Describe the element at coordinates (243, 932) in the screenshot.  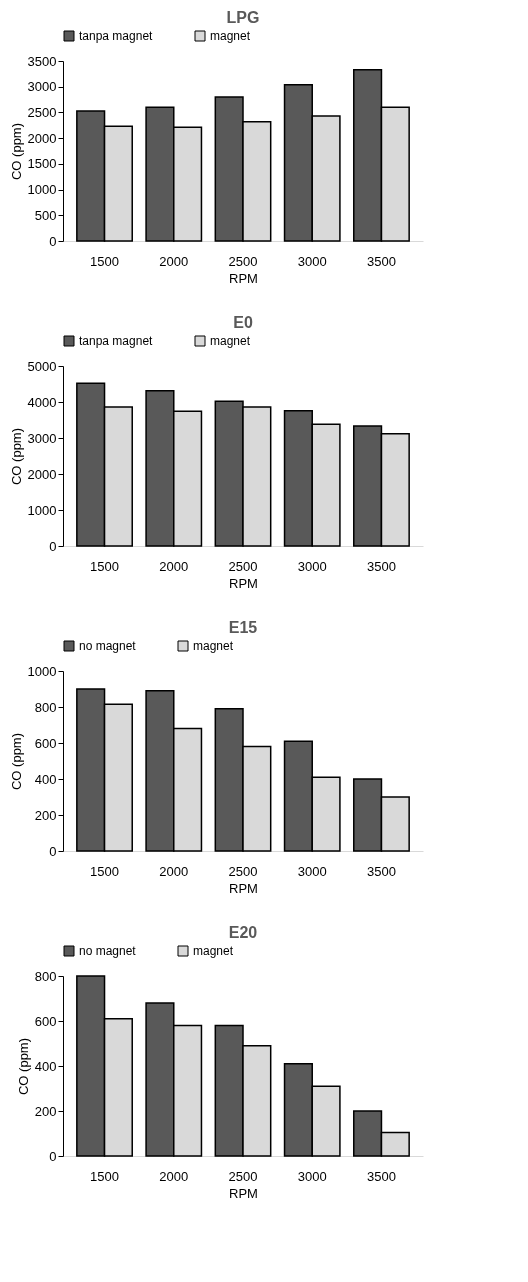
I see `chart-title: E20` at that location.